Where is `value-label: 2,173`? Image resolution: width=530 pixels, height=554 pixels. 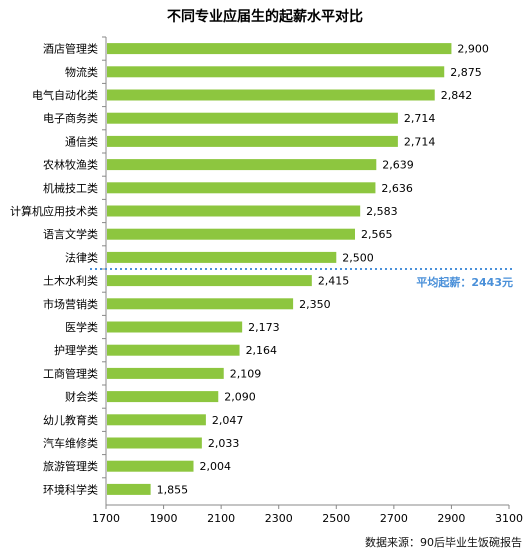
value-label: 2,173 is located at coordinates (264, 327).